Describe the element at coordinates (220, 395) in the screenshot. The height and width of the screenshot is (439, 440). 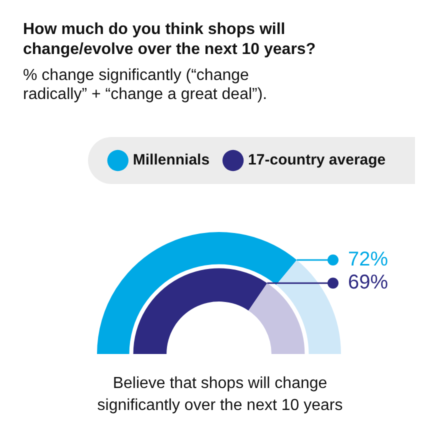
I see `text: Believe that shops will change significantly over the next 10 years` at that location.